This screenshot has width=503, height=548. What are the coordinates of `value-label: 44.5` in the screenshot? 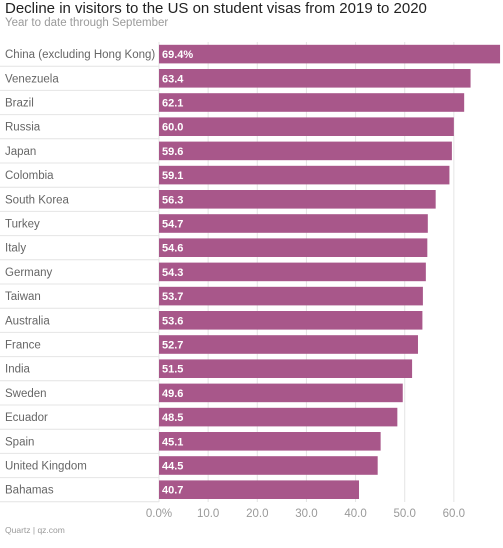 It's located at (172, 467).